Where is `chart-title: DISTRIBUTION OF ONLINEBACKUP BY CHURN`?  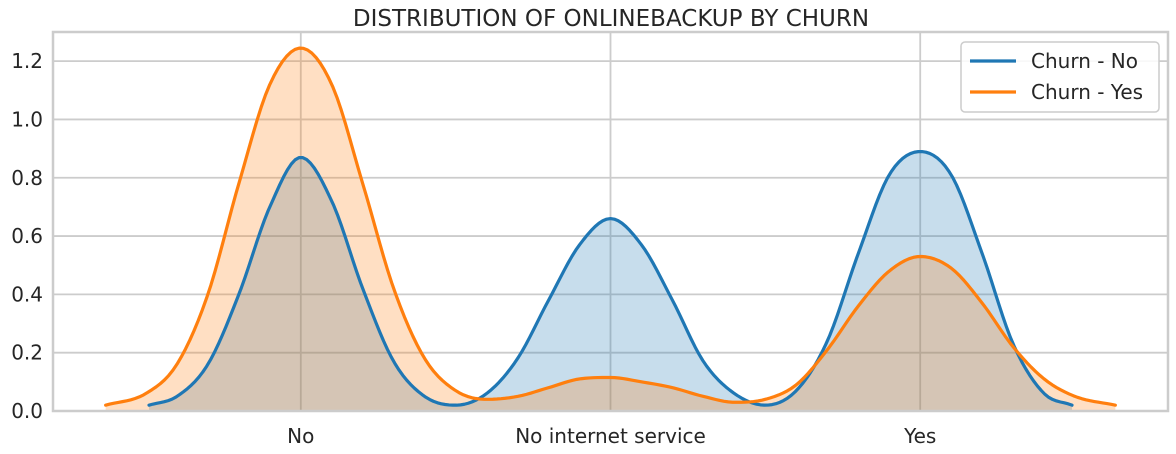
chart-title: DISTRIBUTION OF ONLINEBACKUP BY CHURN is located at coordinates (611, 19).